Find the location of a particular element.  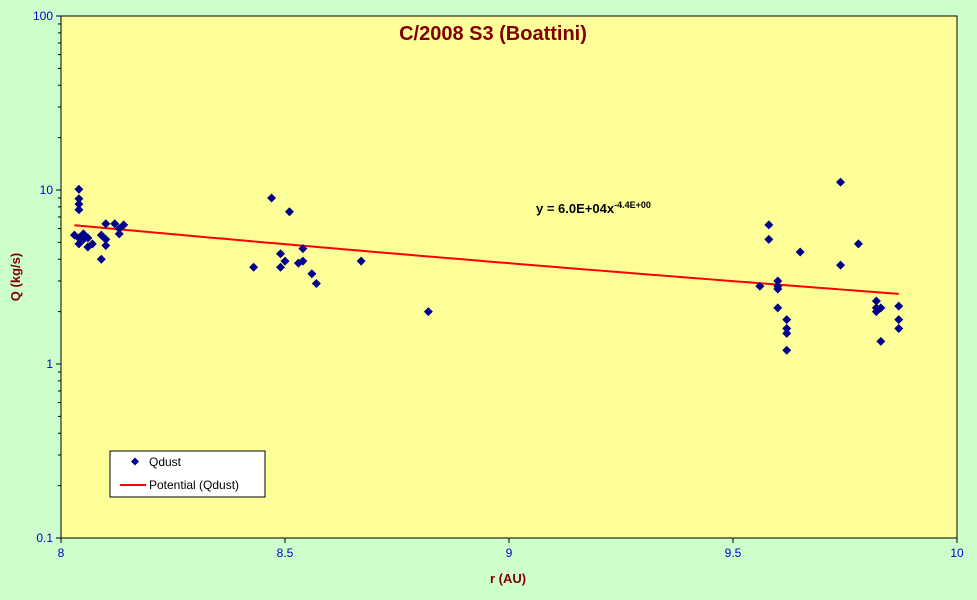

trendline-equation-base: y = 6.0E+04x is located at coordinates (575, 208).